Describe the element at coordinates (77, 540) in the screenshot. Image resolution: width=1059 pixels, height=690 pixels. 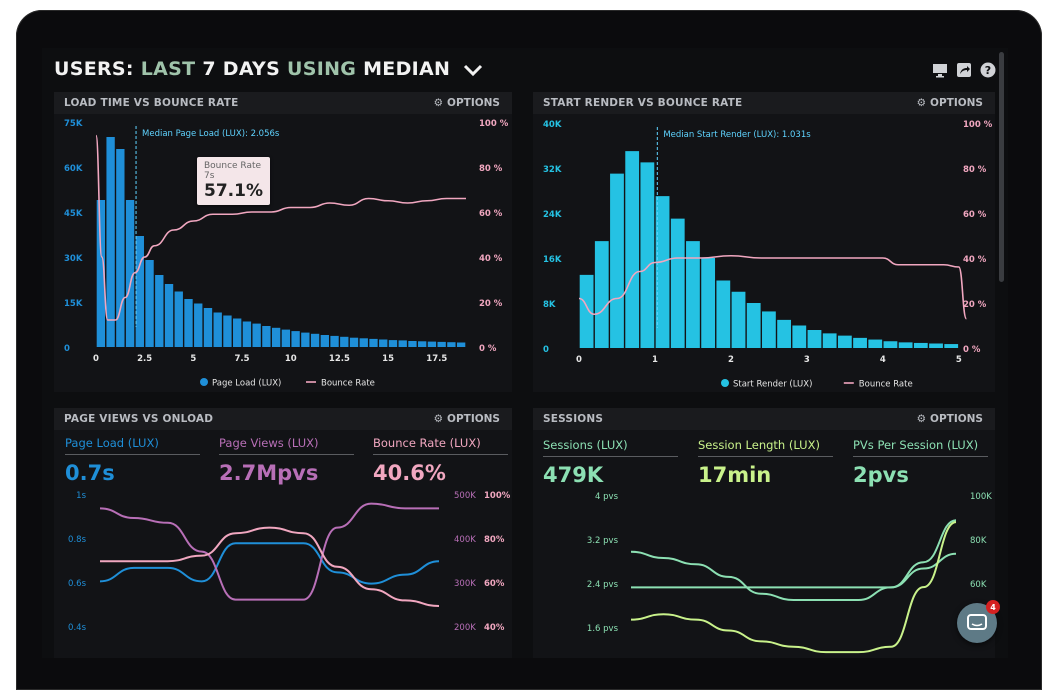
I see `y-axis-left-label: 0.8s` at that location.